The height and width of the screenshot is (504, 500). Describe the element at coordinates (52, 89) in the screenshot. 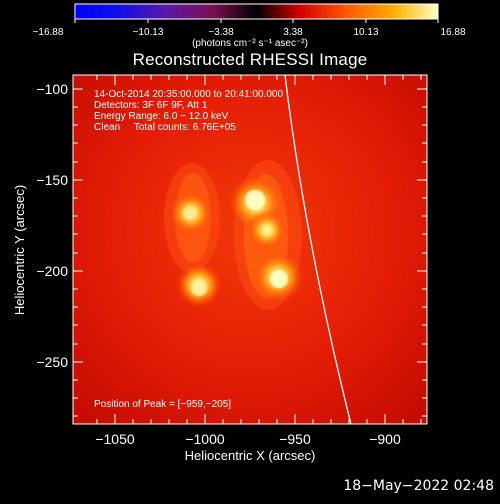

I see `y-tick-label-1: −100` at that location.